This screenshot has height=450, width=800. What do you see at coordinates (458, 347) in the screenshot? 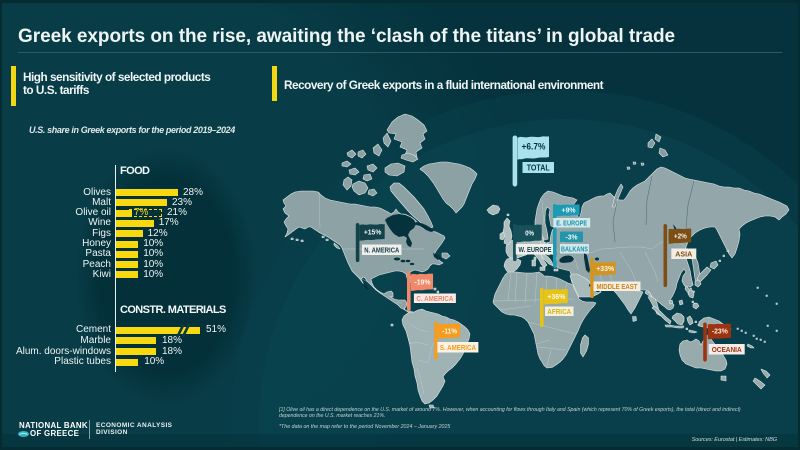
I see `svg-text: S. AMERICA` at bounding box center [458, 347].